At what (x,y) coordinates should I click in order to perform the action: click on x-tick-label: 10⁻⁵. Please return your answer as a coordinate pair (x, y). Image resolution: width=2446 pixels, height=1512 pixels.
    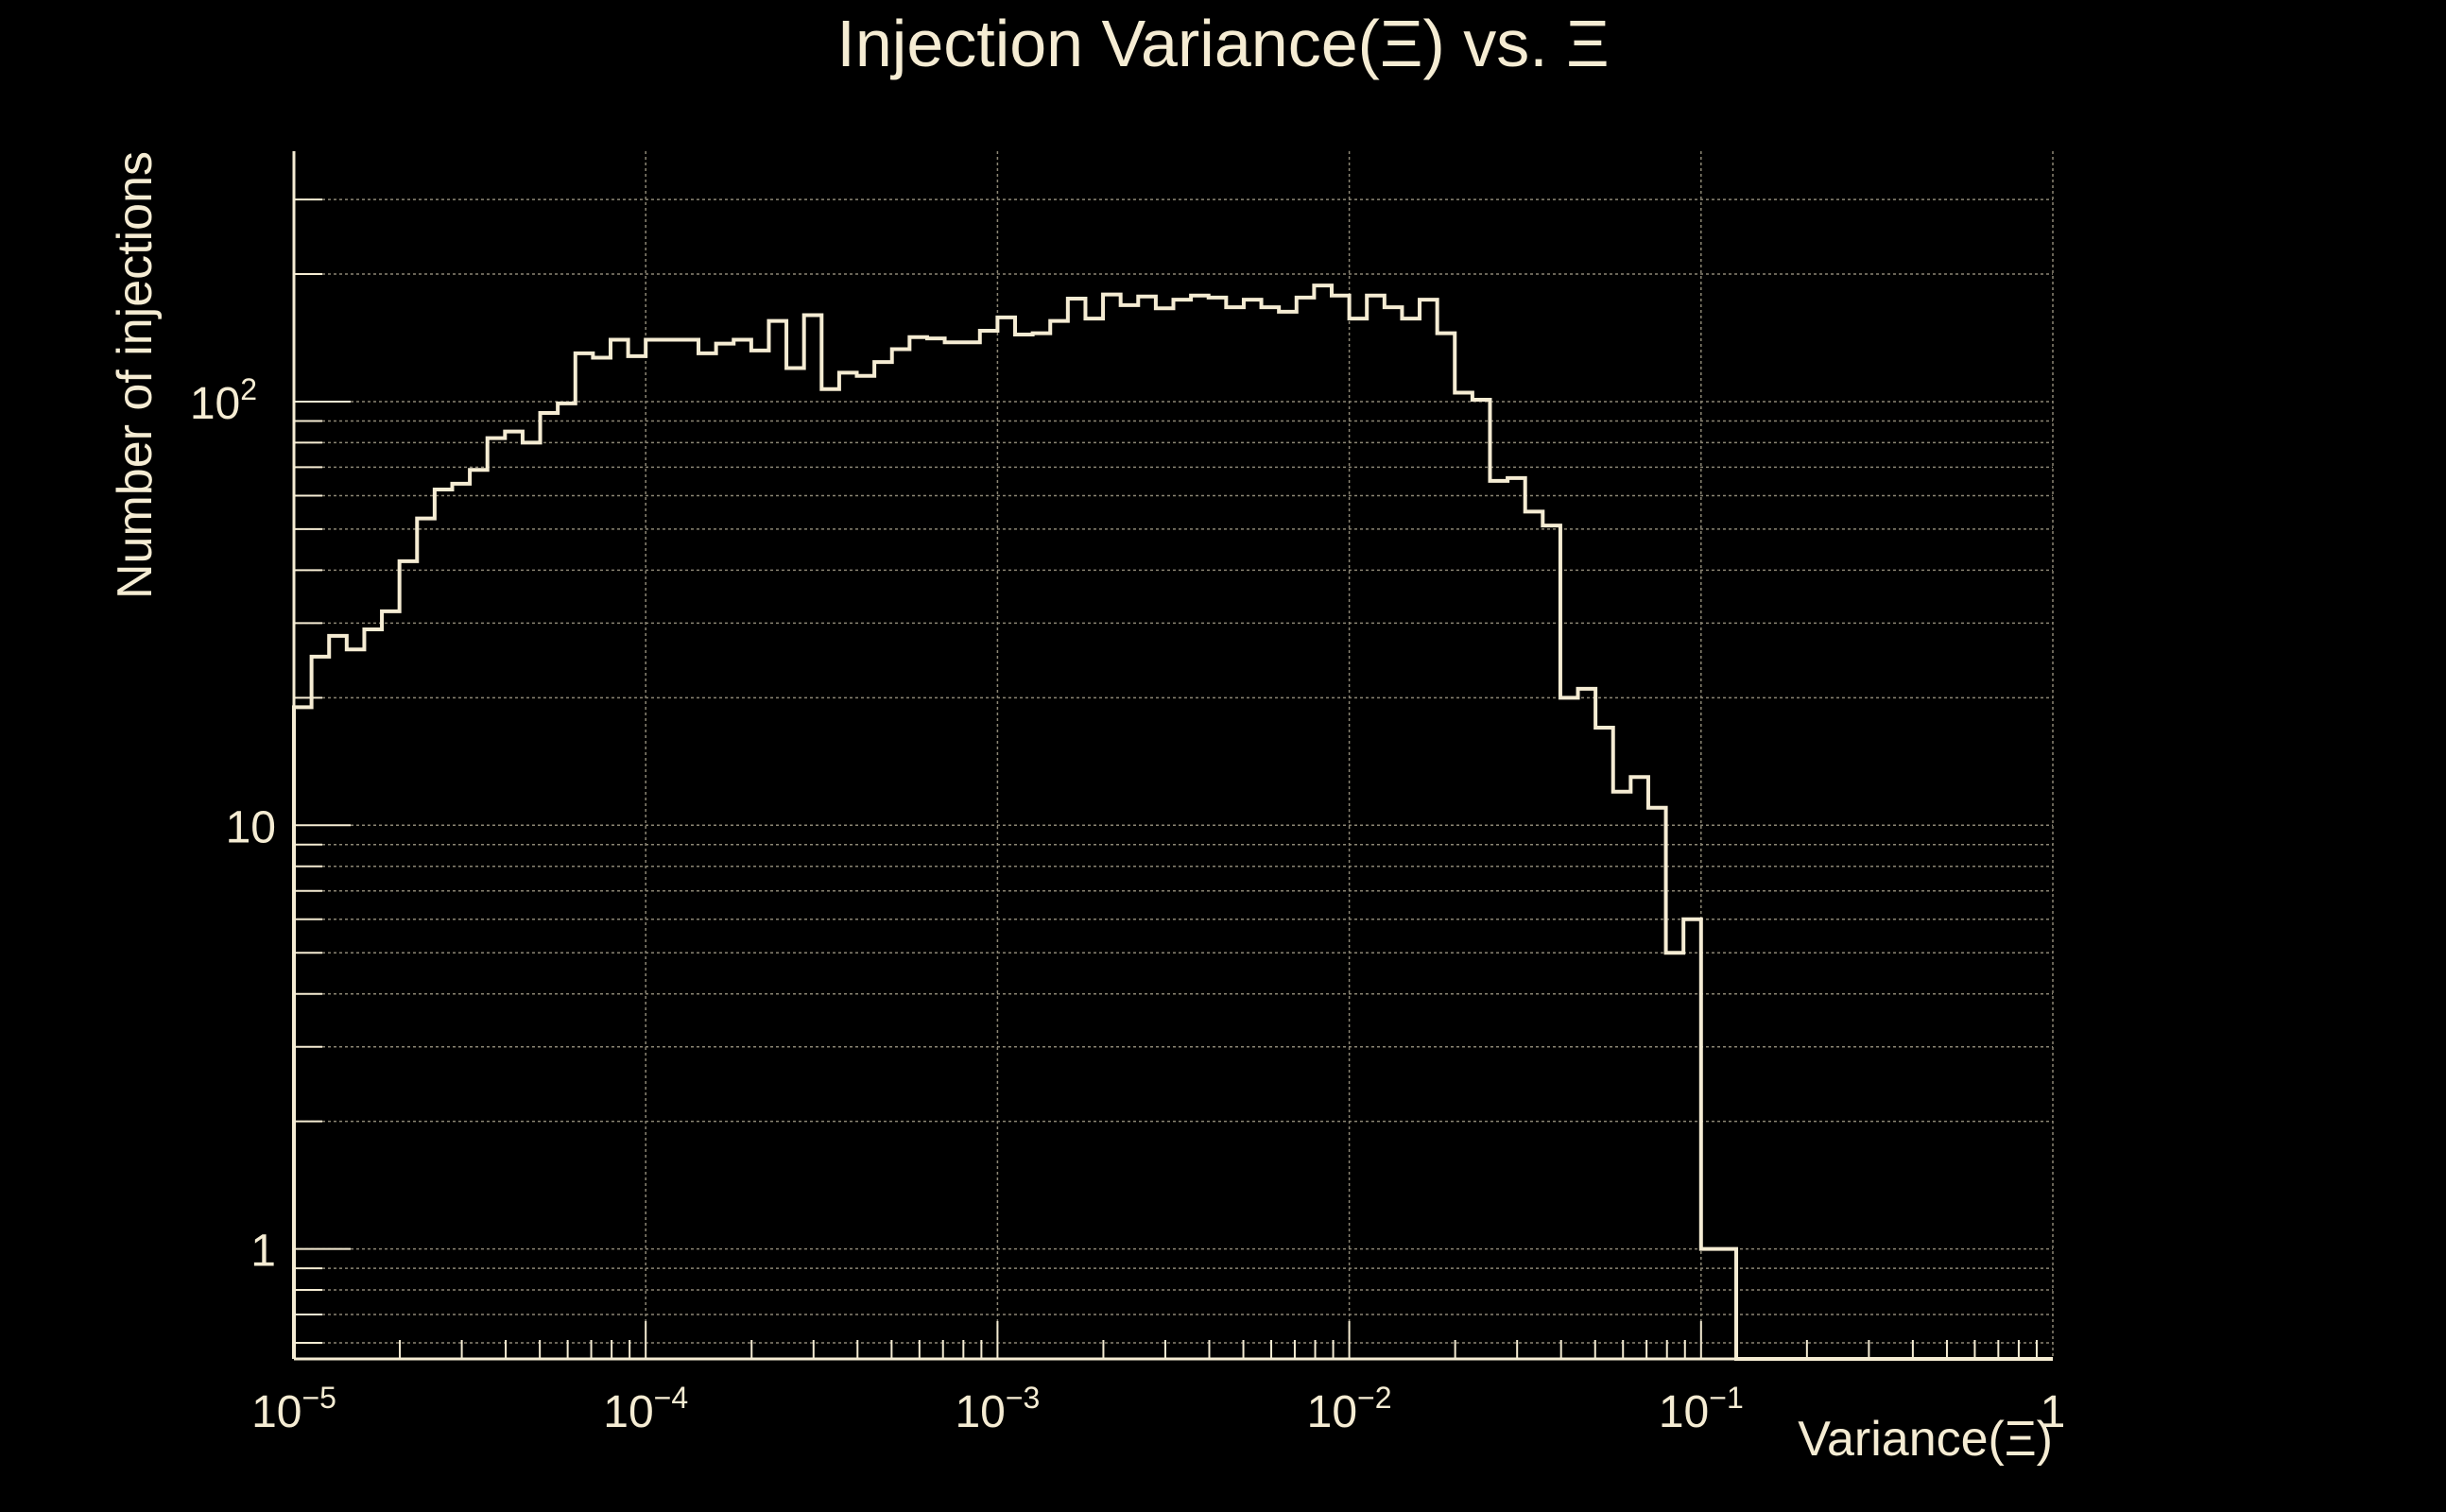
    Looking at the image, I should click on (293, 1409).